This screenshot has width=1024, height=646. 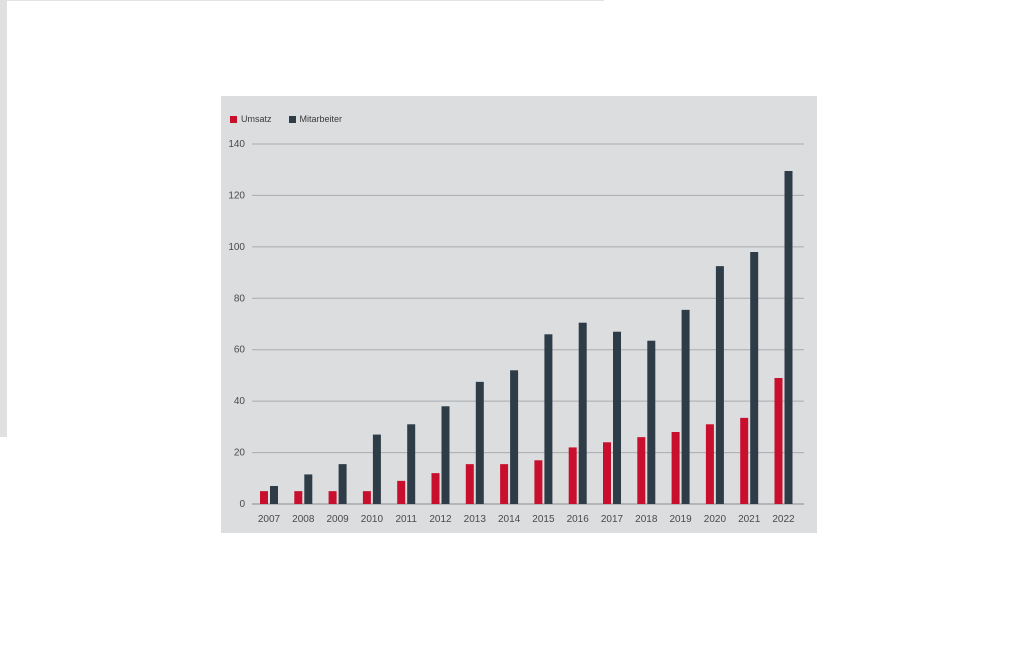 I want to click on bar-mitarbeiter-2013, so click(x=479, y=442).